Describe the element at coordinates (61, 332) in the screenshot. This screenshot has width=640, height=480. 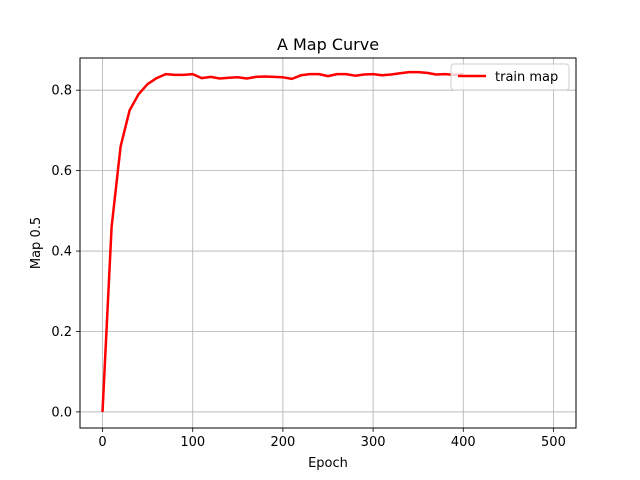
I see `y-tick-label: 0.2` at that location.